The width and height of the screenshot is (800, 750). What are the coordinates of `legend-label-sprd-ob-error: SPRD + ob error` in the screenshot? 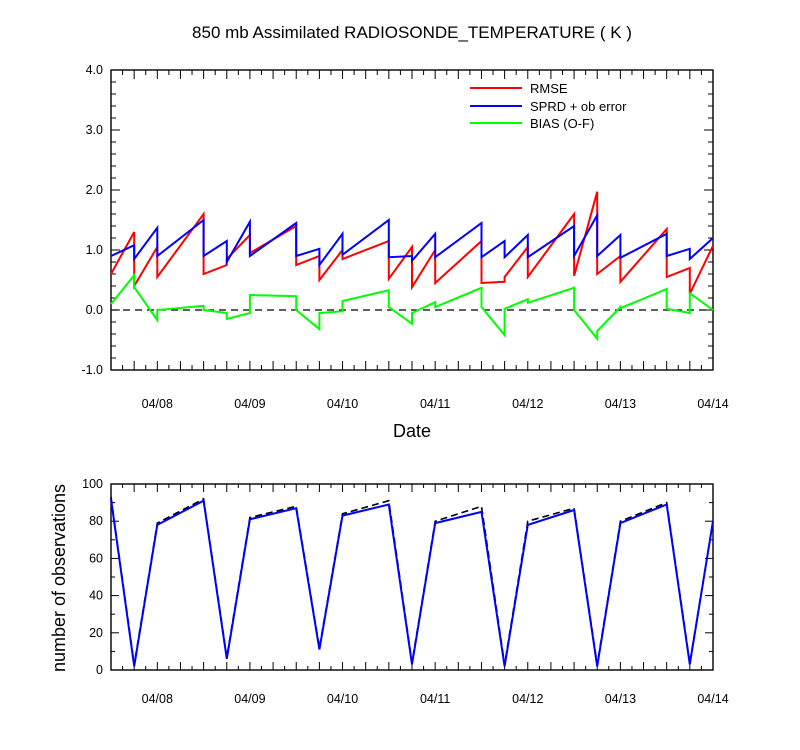 It's located at (578, 106).